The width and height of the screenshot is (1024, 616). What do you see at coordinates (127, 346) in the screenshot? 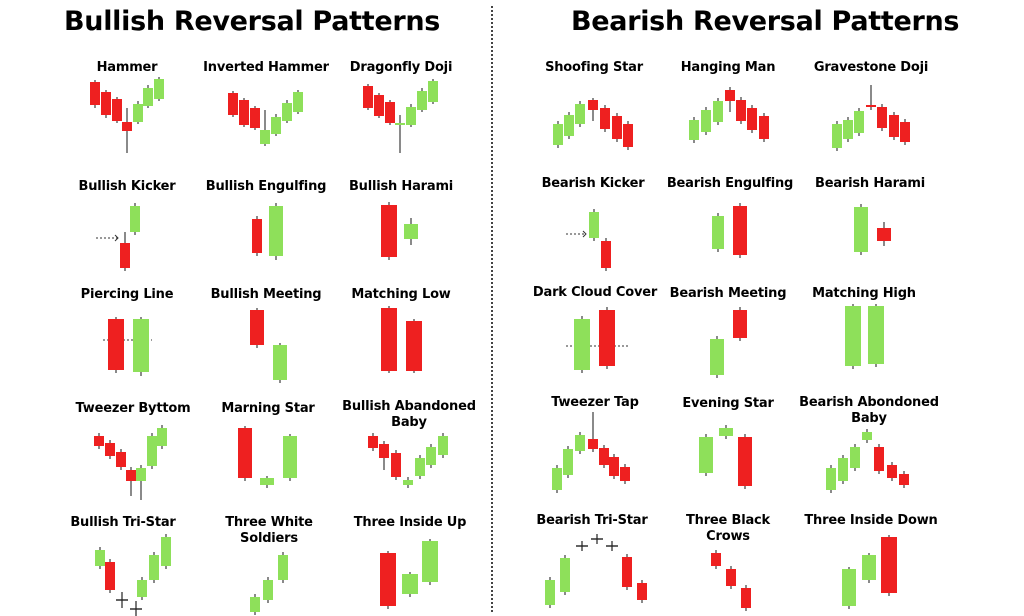
I see `pattern-piercing-line` at bounding box center [127, 346].